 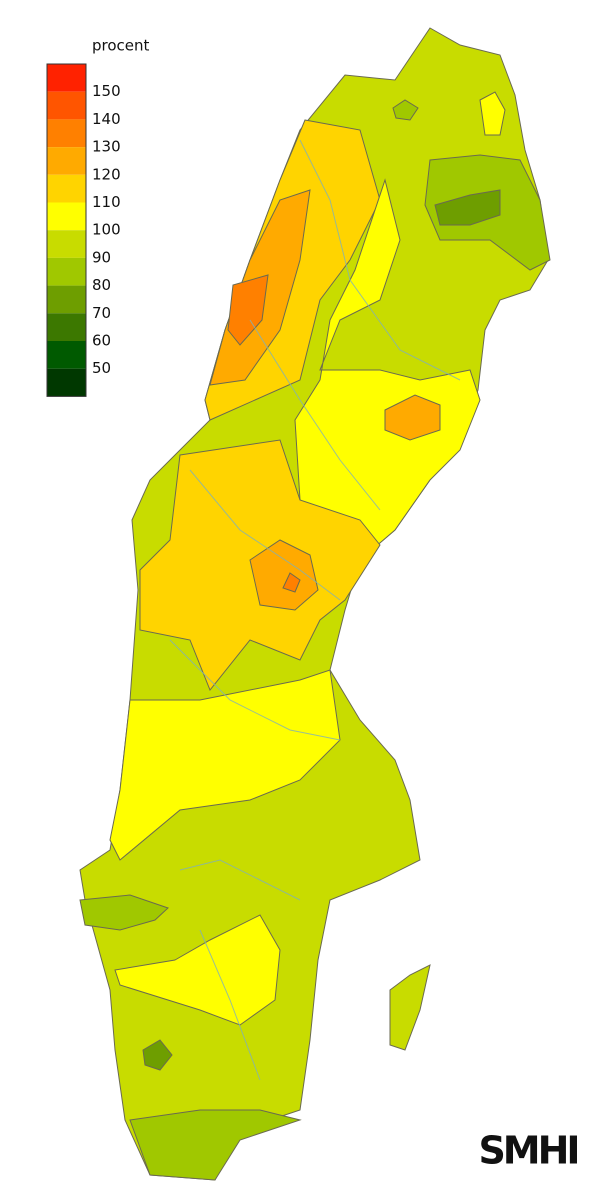 I want to click on legend-label: 70, so click(x=101, y=313).